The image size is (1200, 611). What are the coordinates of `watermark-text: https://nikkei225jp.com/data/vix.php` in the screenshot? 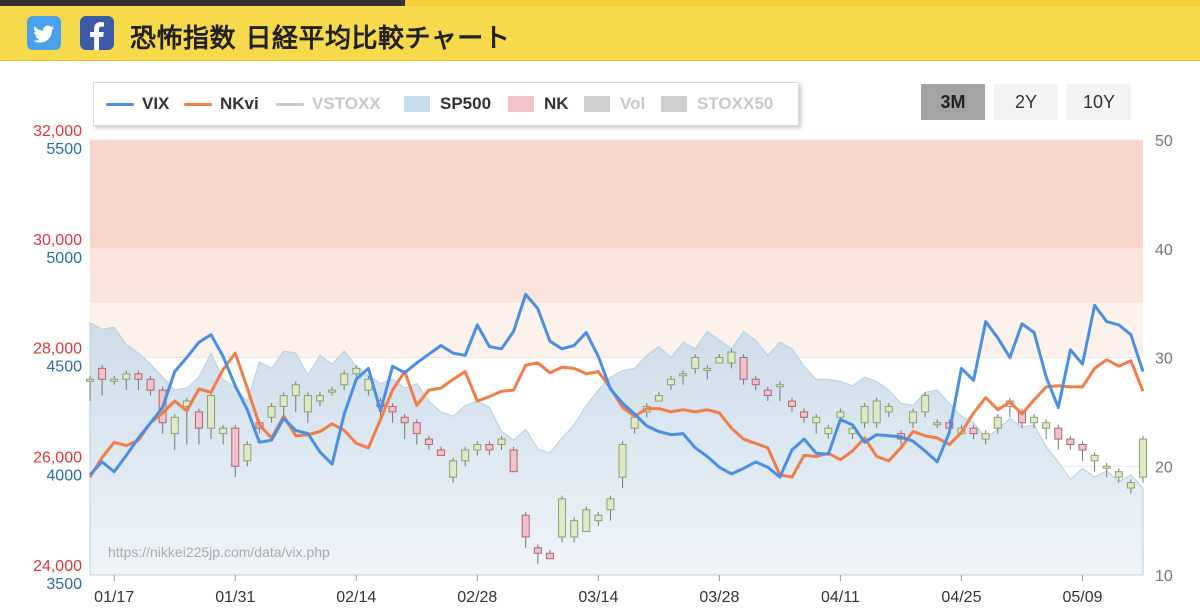 It's located at (219, 552).